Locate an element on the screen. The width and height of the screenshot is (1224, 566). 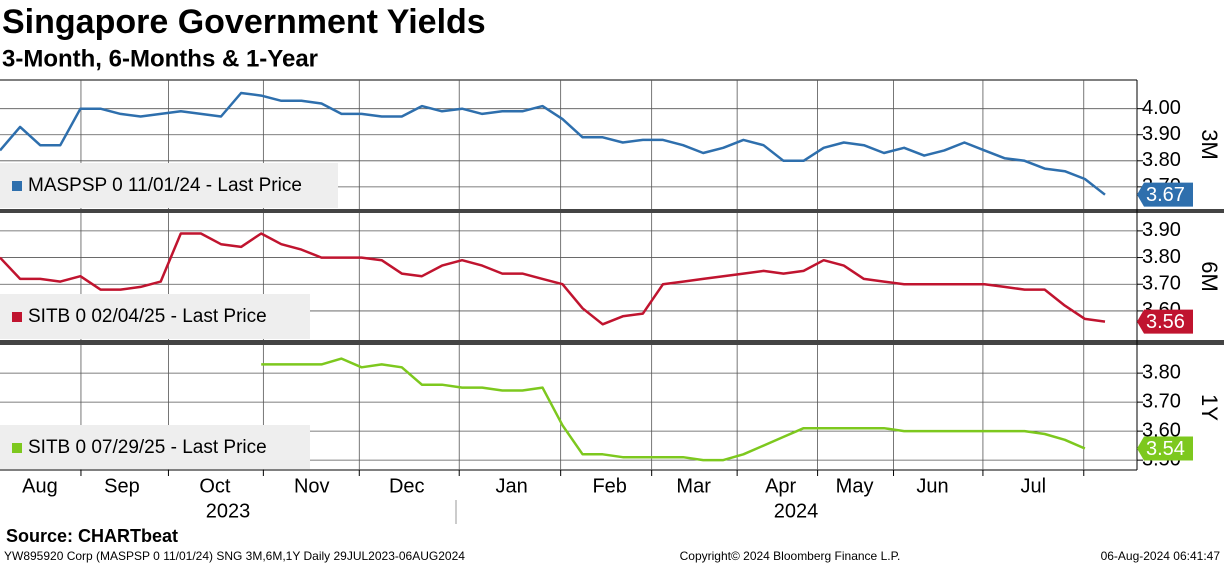
panel-label: 3M is located at coordinates (1209, 144).